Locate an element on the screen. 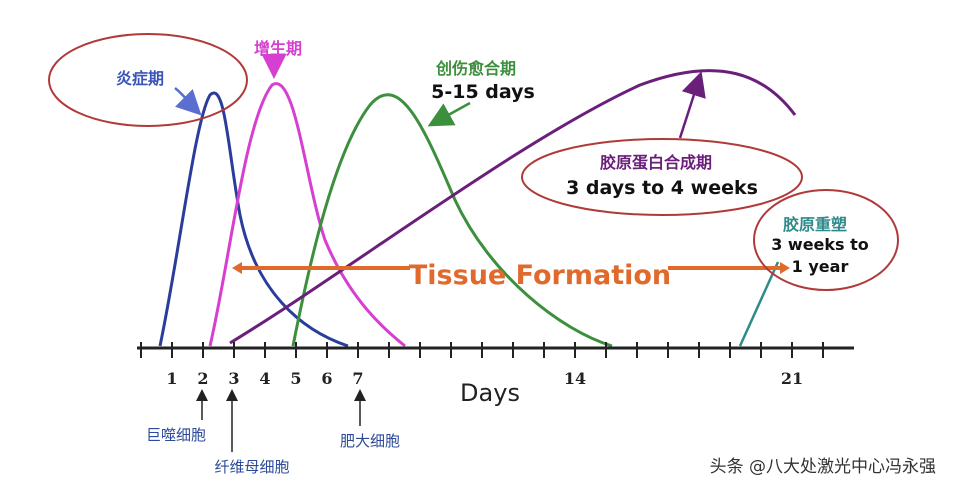 The height and width of the screenshot is (494, 953). collagen-remodeling-ellipse is located at coordinates (826, 240).